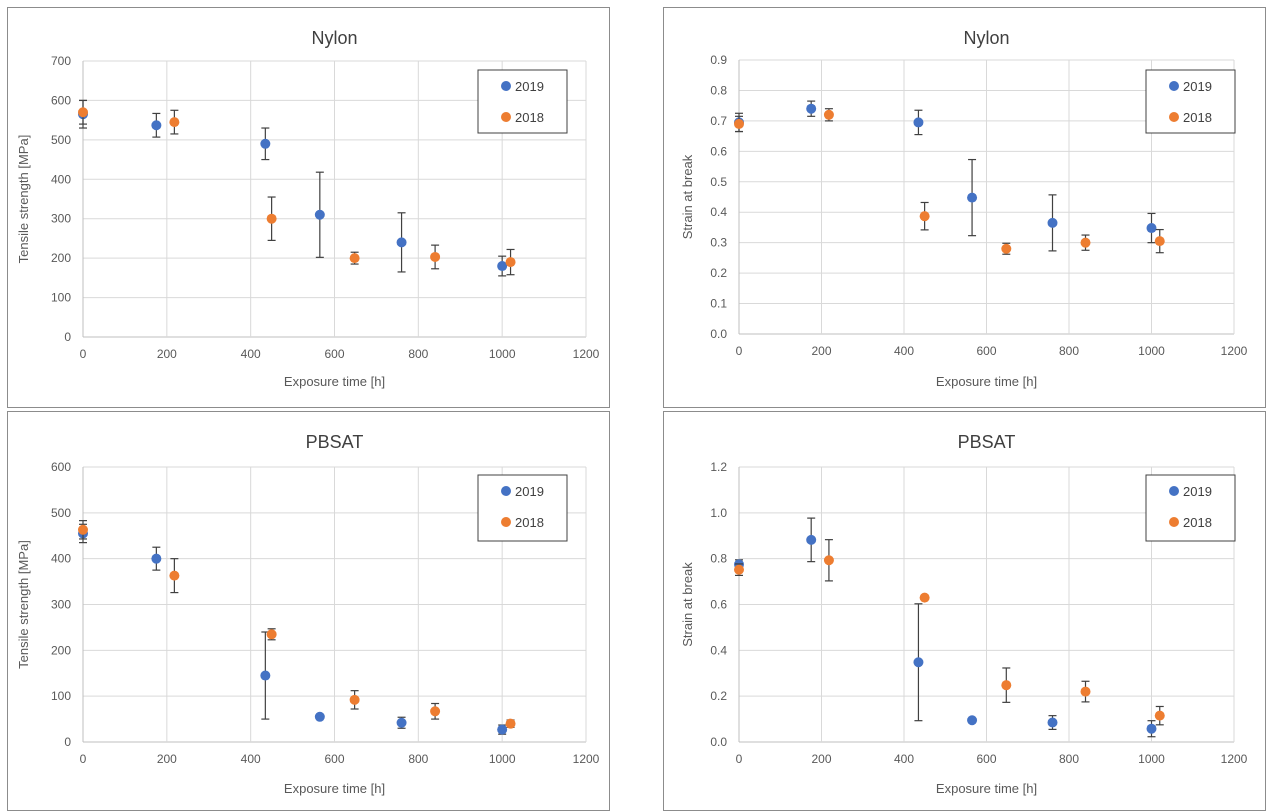 The width and height of the screenshot is (1268, 811). I want to click on y-tick-label: 300, so click(61, 219).